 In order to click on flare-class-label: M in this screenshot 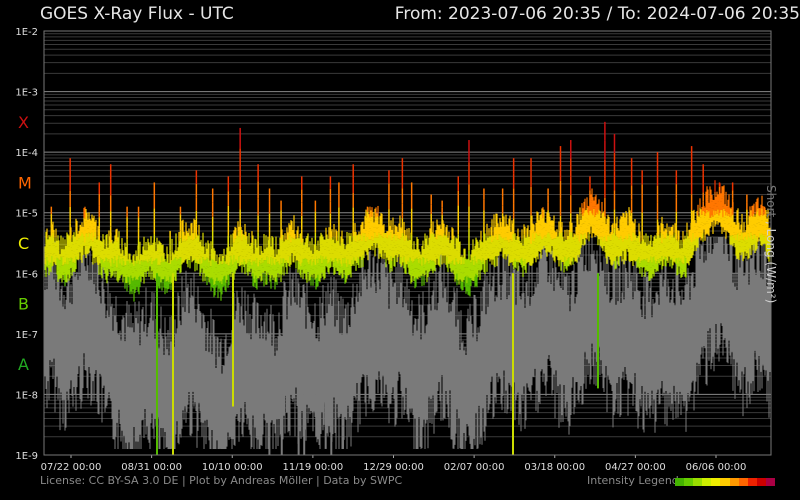, I will do `click(25, 182)`.